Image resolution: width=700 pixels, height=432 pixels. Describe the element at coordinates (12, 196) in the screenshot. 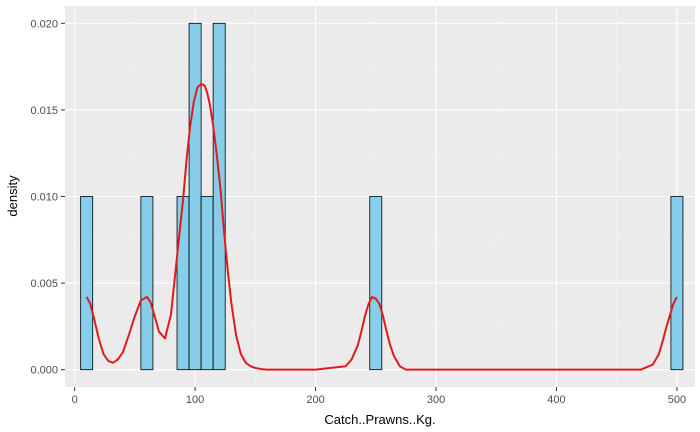

I see `y-axis-title: density` at that location.